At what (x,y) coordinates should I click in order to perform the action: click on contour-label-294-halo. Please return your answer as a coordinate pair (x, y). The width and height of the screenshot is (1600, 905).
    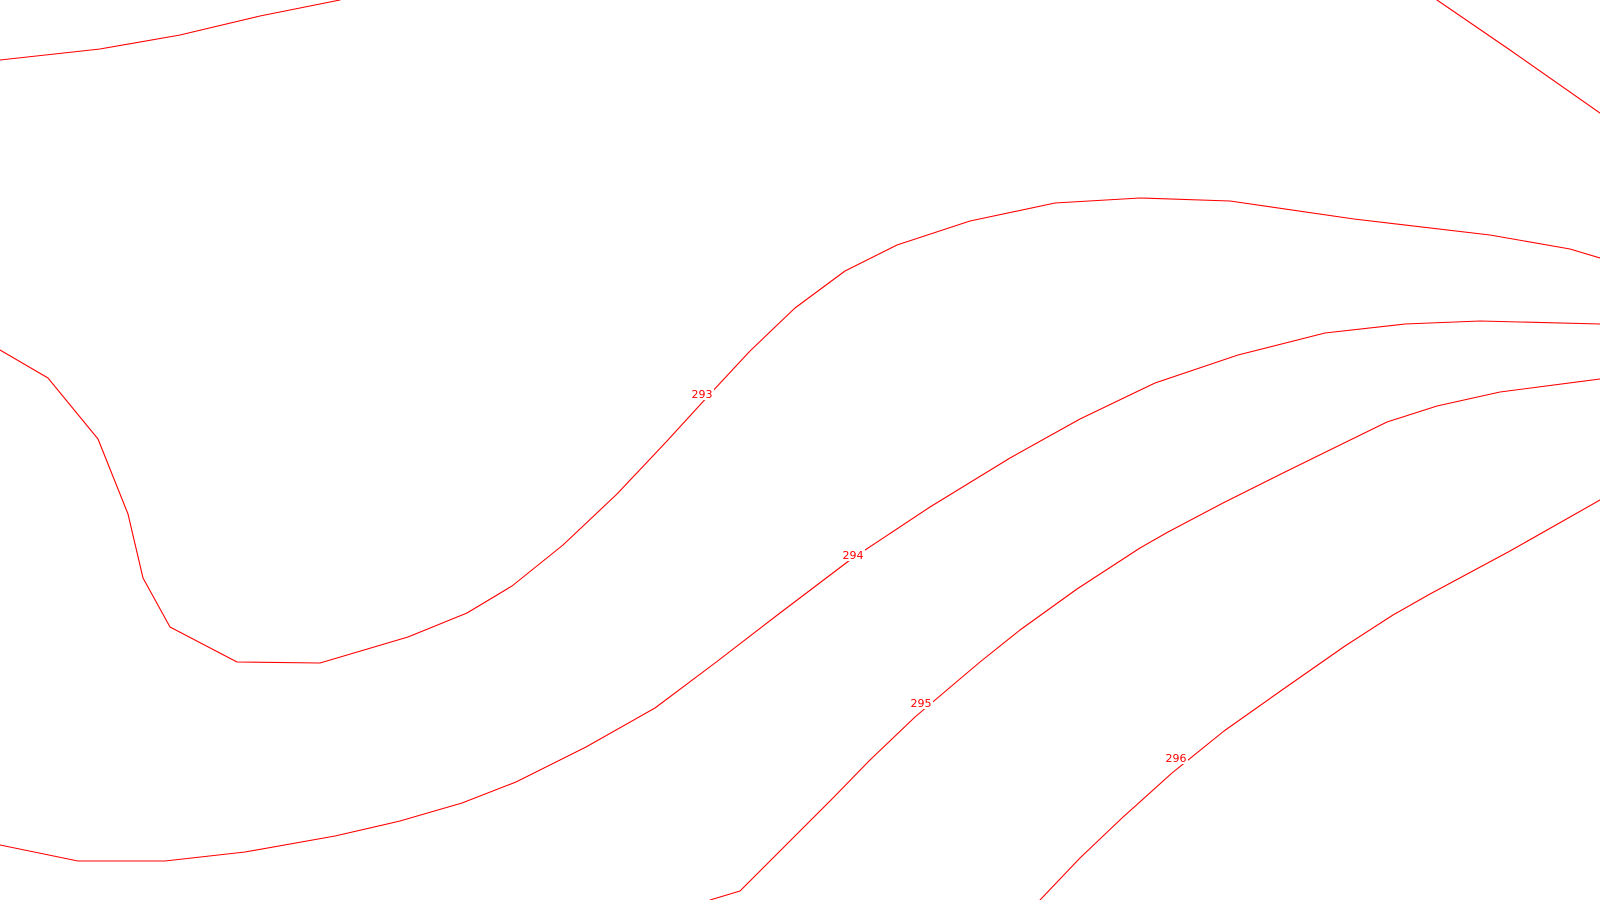
    Looking at the image, I should click on (853, 555).